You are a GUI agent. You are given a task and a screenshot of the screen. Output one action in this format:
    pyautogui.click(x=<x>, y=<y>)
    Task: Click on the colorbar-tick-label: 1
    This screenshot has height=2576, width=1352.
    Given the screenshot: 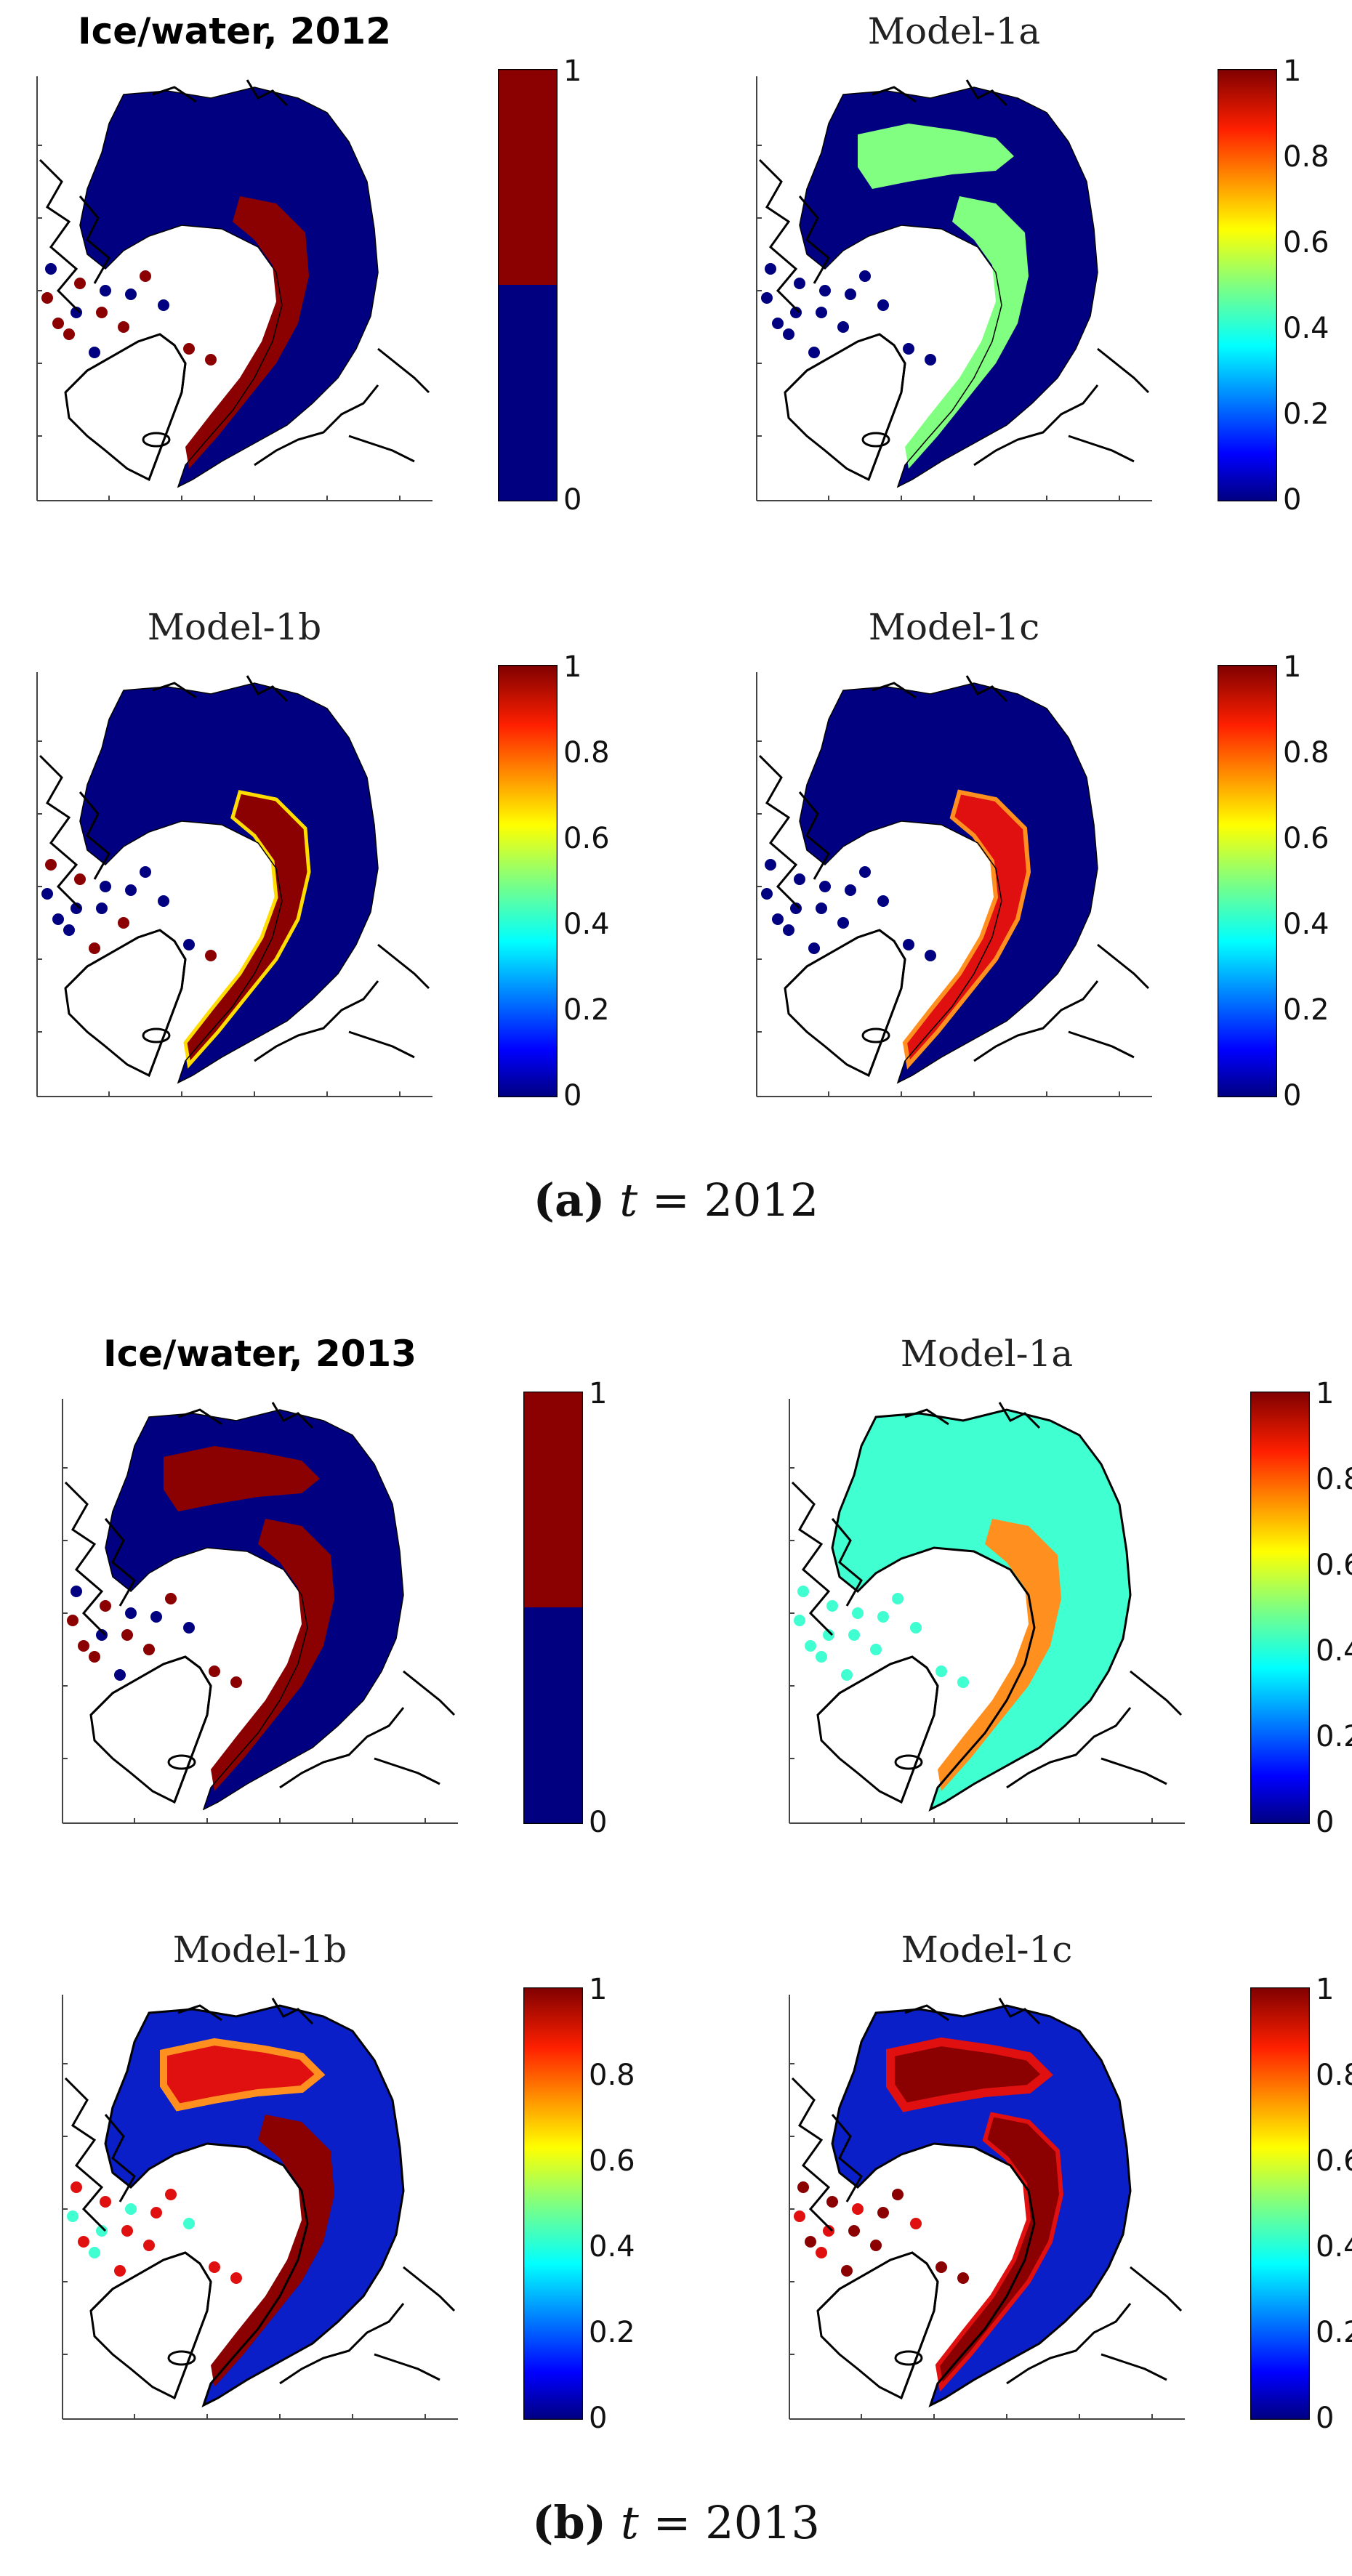 What is the action you would take?
    pyautogui.click(x=1325, y=1393)
    